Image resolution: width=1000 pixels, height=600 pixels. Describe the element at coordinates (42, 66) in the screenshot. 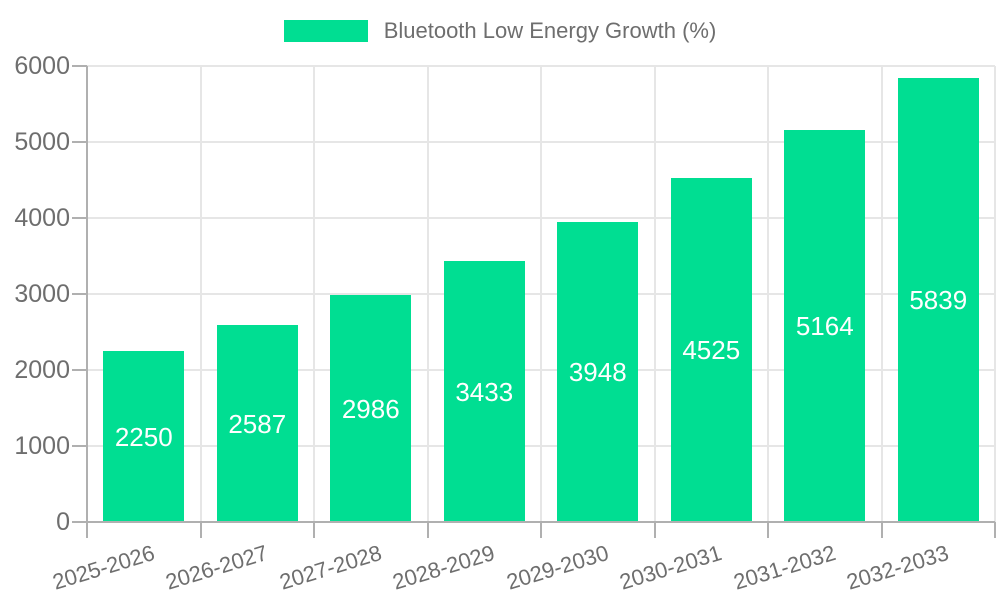

I see `y-axis-tick-label: 6000` at that location.